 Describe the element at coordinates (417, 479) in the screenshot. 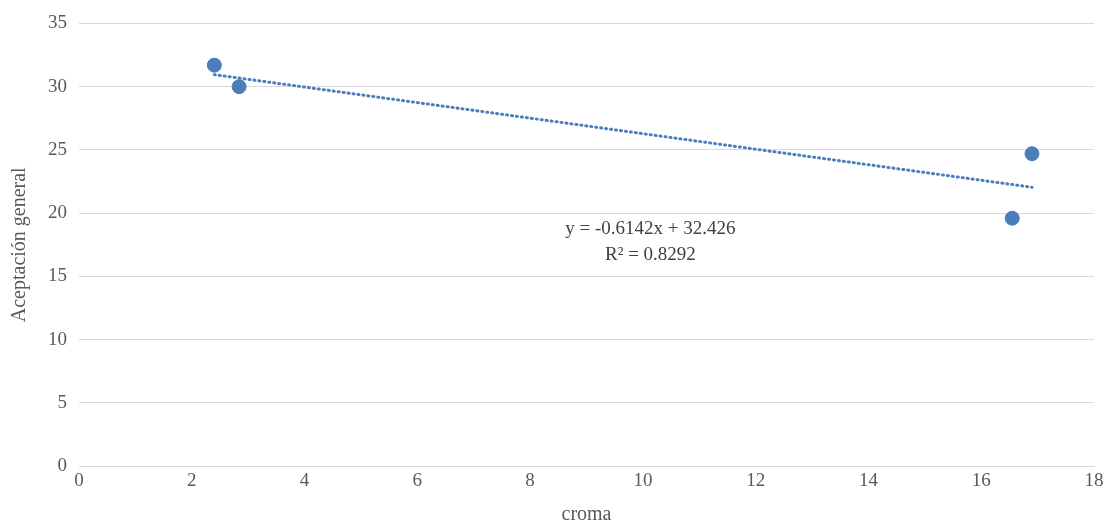

I see `x-tick-label: 6` at that location.